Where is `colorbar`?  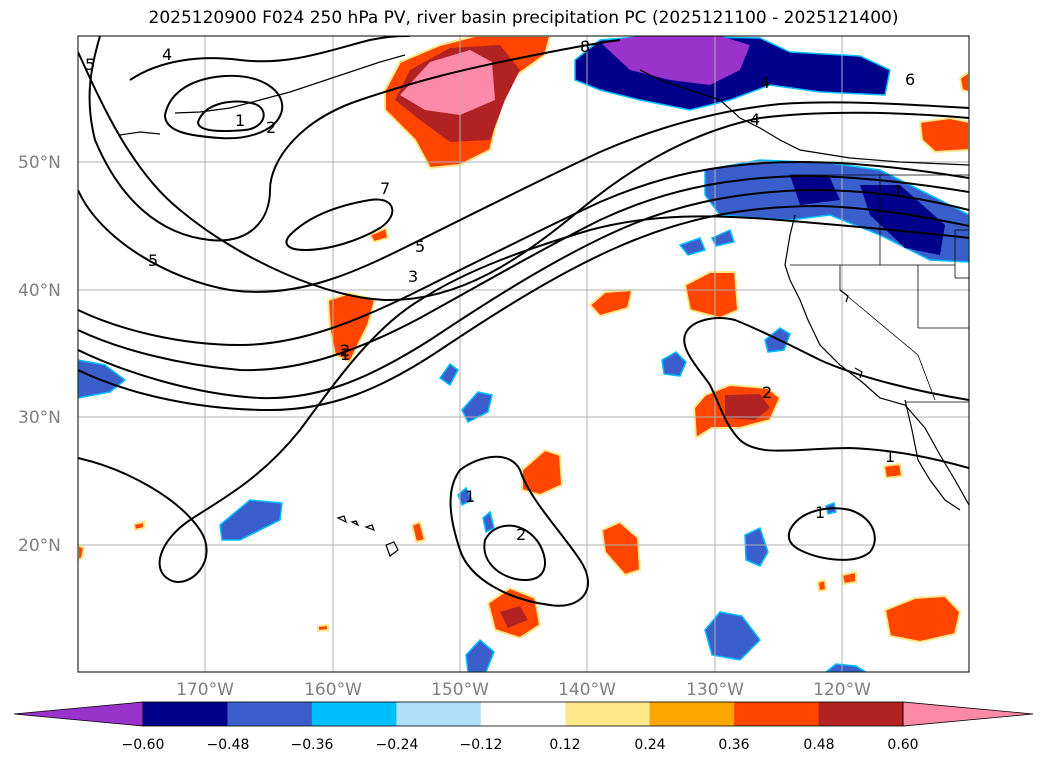
colorbar is located at coordinates (523, 714).